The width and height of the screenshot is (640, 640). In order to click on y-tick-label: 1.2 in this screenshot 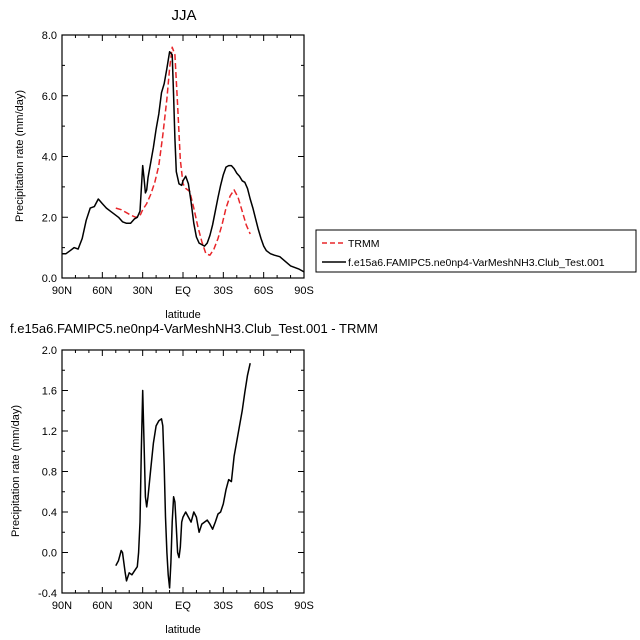, I will do `click(49, 432)`.